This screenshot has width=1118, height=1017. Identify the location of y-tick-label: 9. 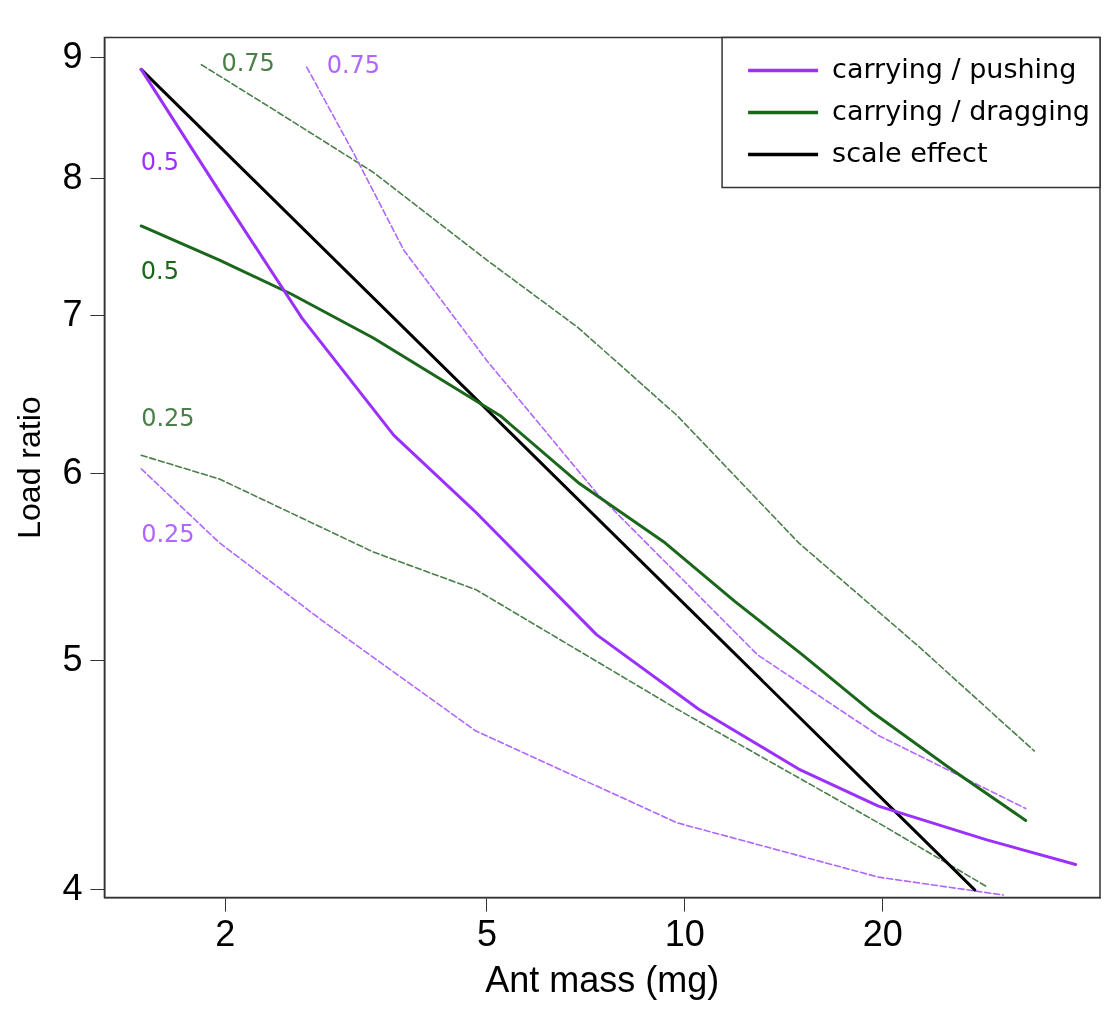
(72, 55).